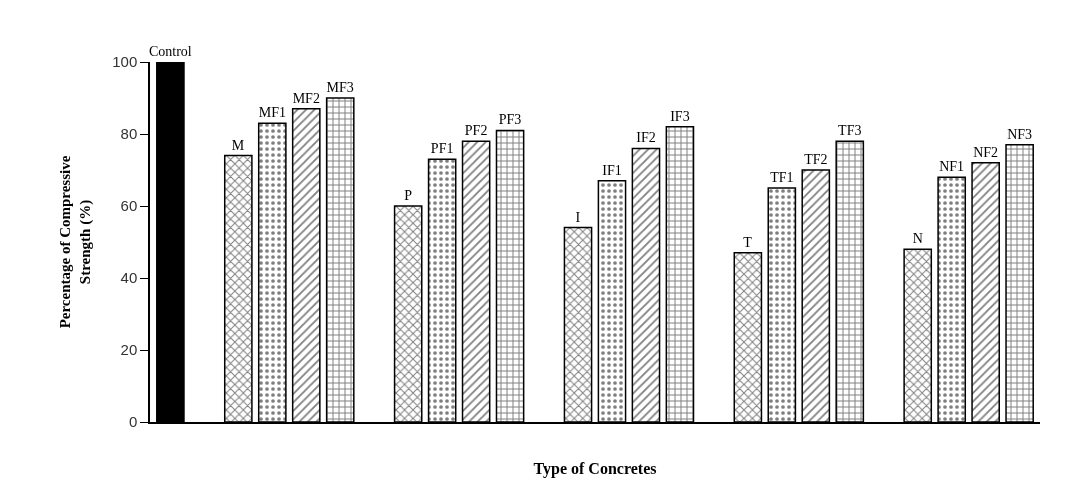  What do you see at coordinates (340, 87) in the screenshot?
I see `data-label: MF3` at bounding box center [340, 87].